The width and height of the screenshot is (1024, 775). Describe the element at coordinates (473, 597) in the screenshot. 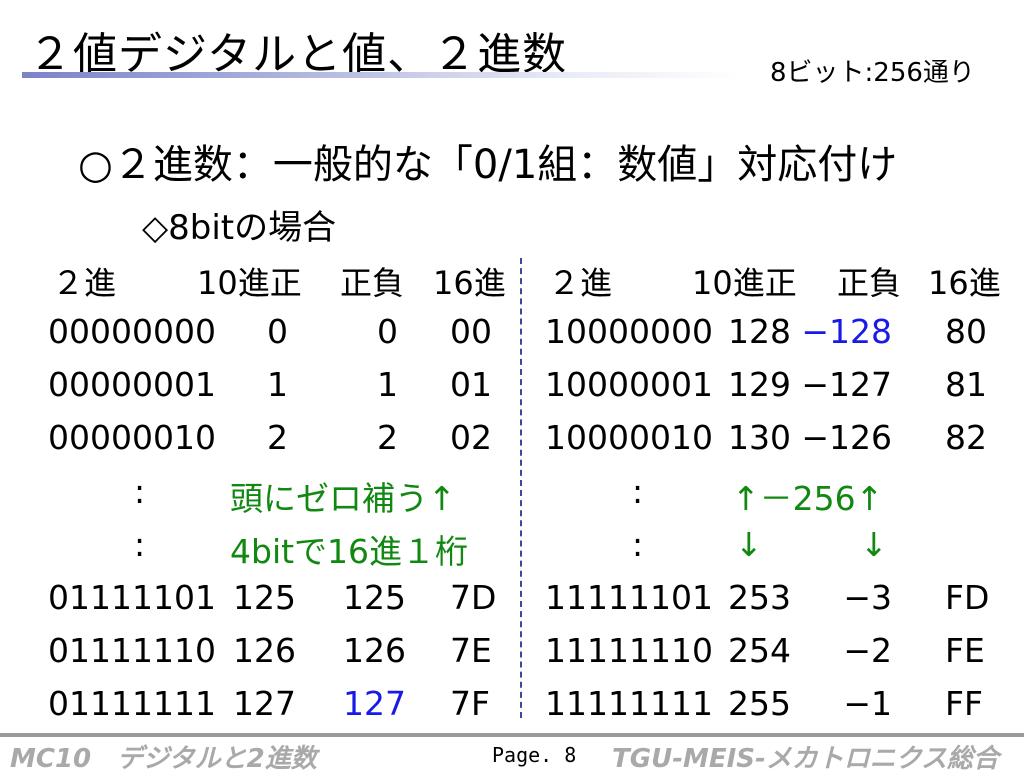

I see `cell-hex: 7D` at that location.